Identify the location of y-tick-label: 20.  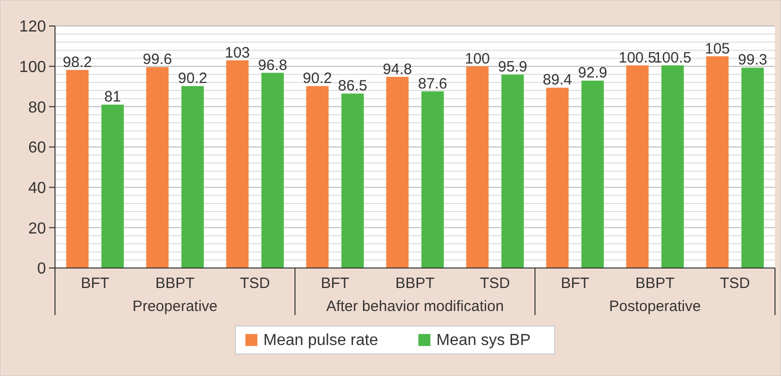
(37, 229).